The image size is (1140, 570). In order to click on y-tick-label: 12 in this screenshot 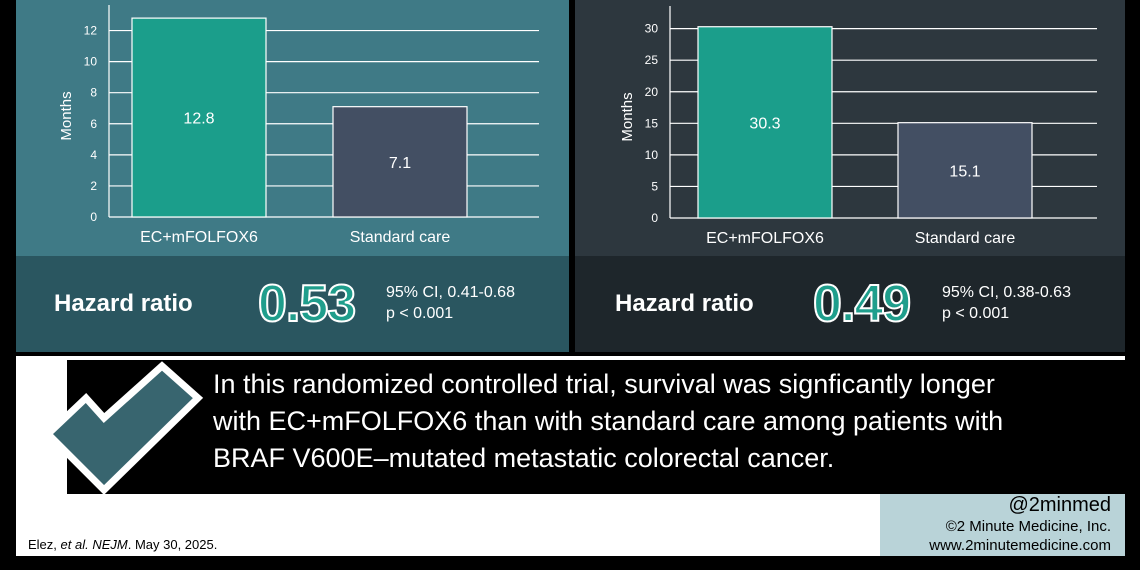, I will do `click(91, 31)`.